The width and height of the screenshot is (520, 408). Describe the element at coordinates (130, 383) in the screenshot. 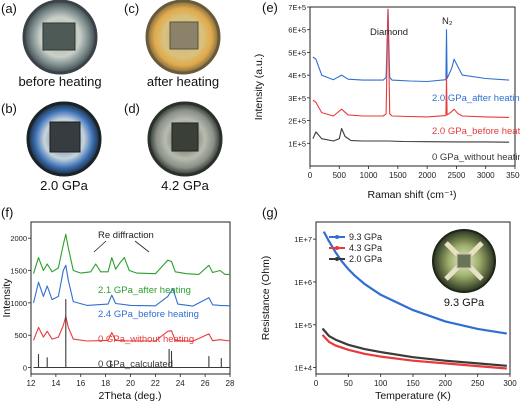

I see `x-tick-label: 20` at that location.